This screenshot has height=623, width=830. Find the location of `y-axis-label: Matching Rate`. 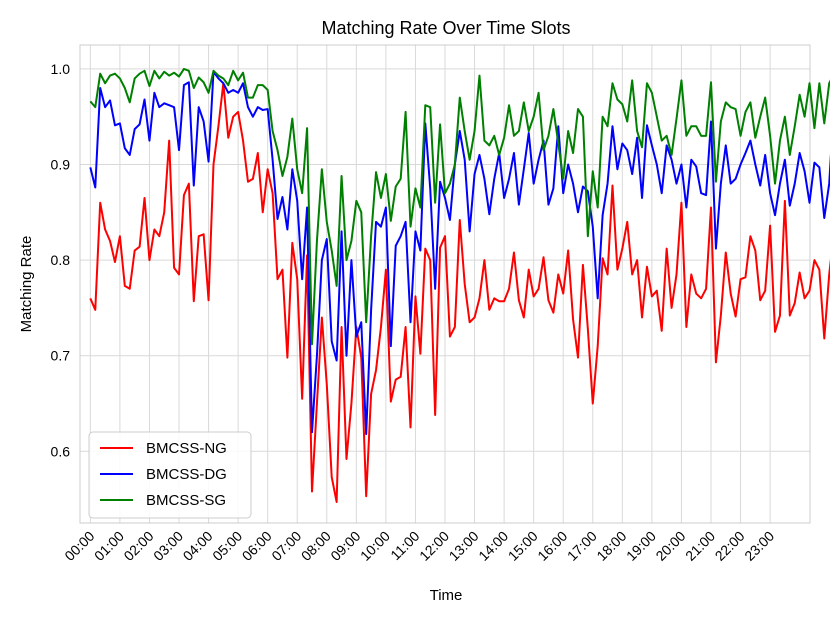

y-axis-label: Matching Rate is located at coordinates (26, 284).